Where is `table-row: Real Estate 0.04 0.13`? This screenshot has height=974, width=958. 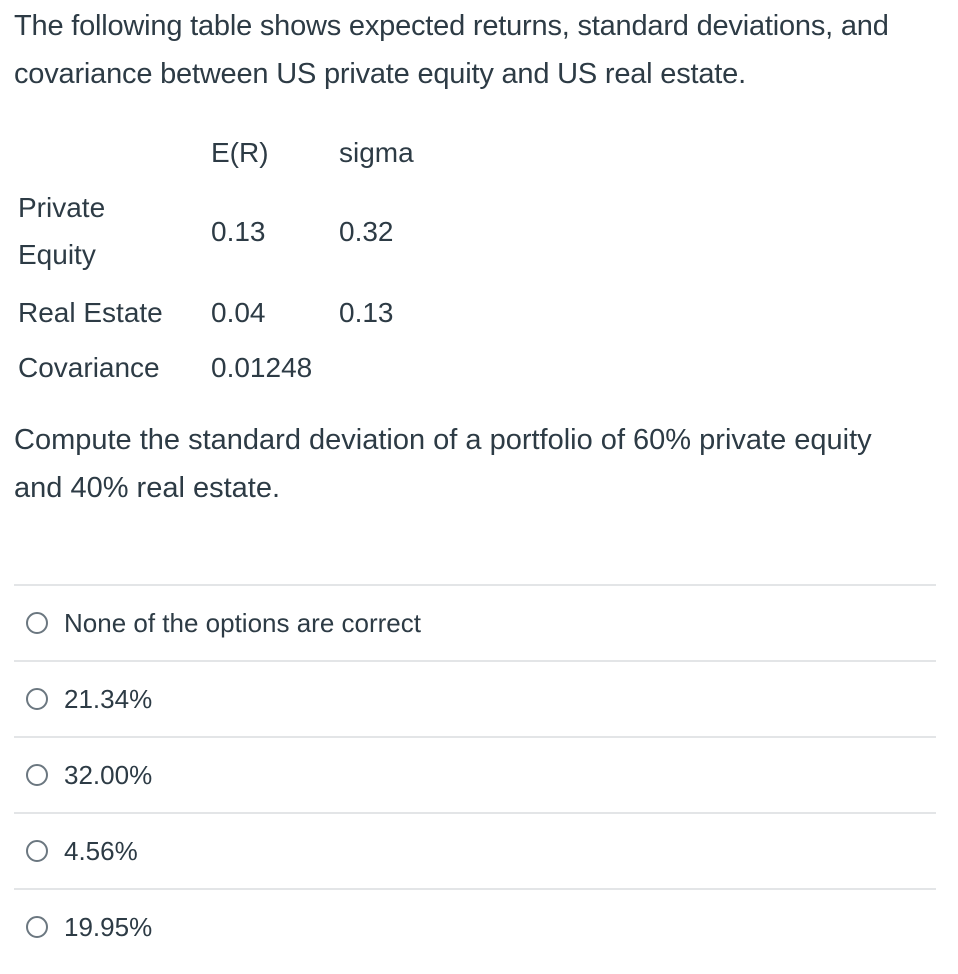
table-row: Real Estate 0.04 0.13 is located at coordinates (238, 312).